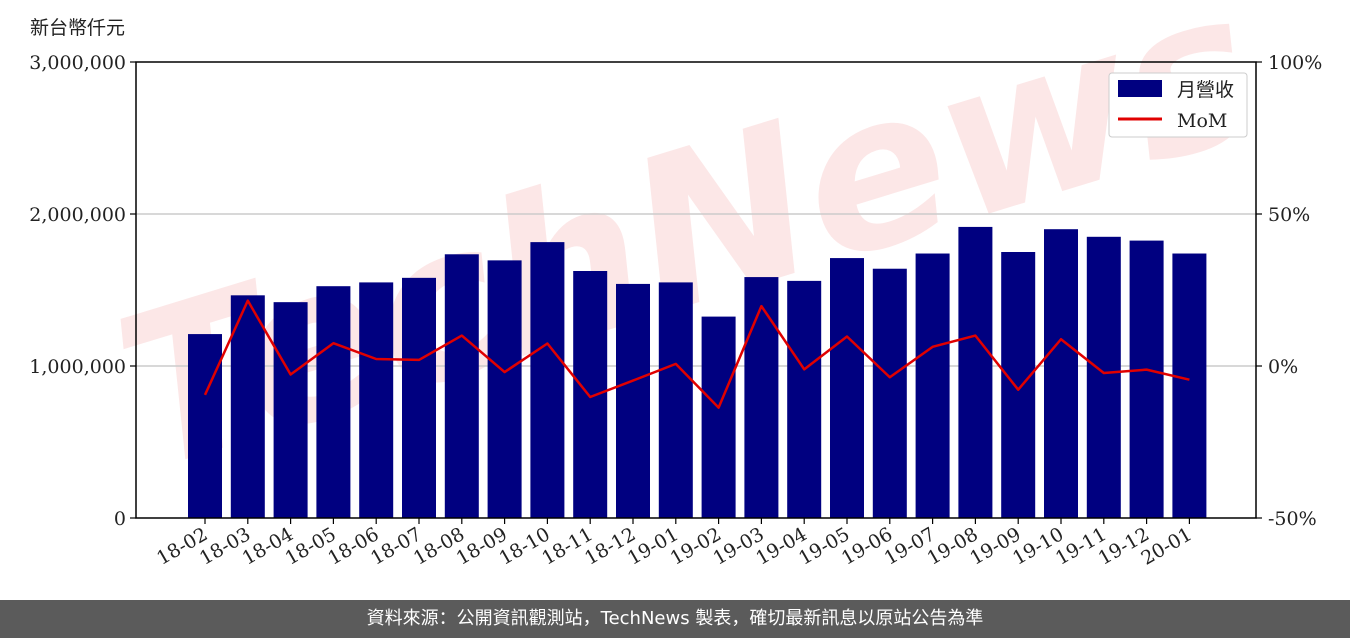  I want to click on legend-bar-swatch, so click(1140, 88).